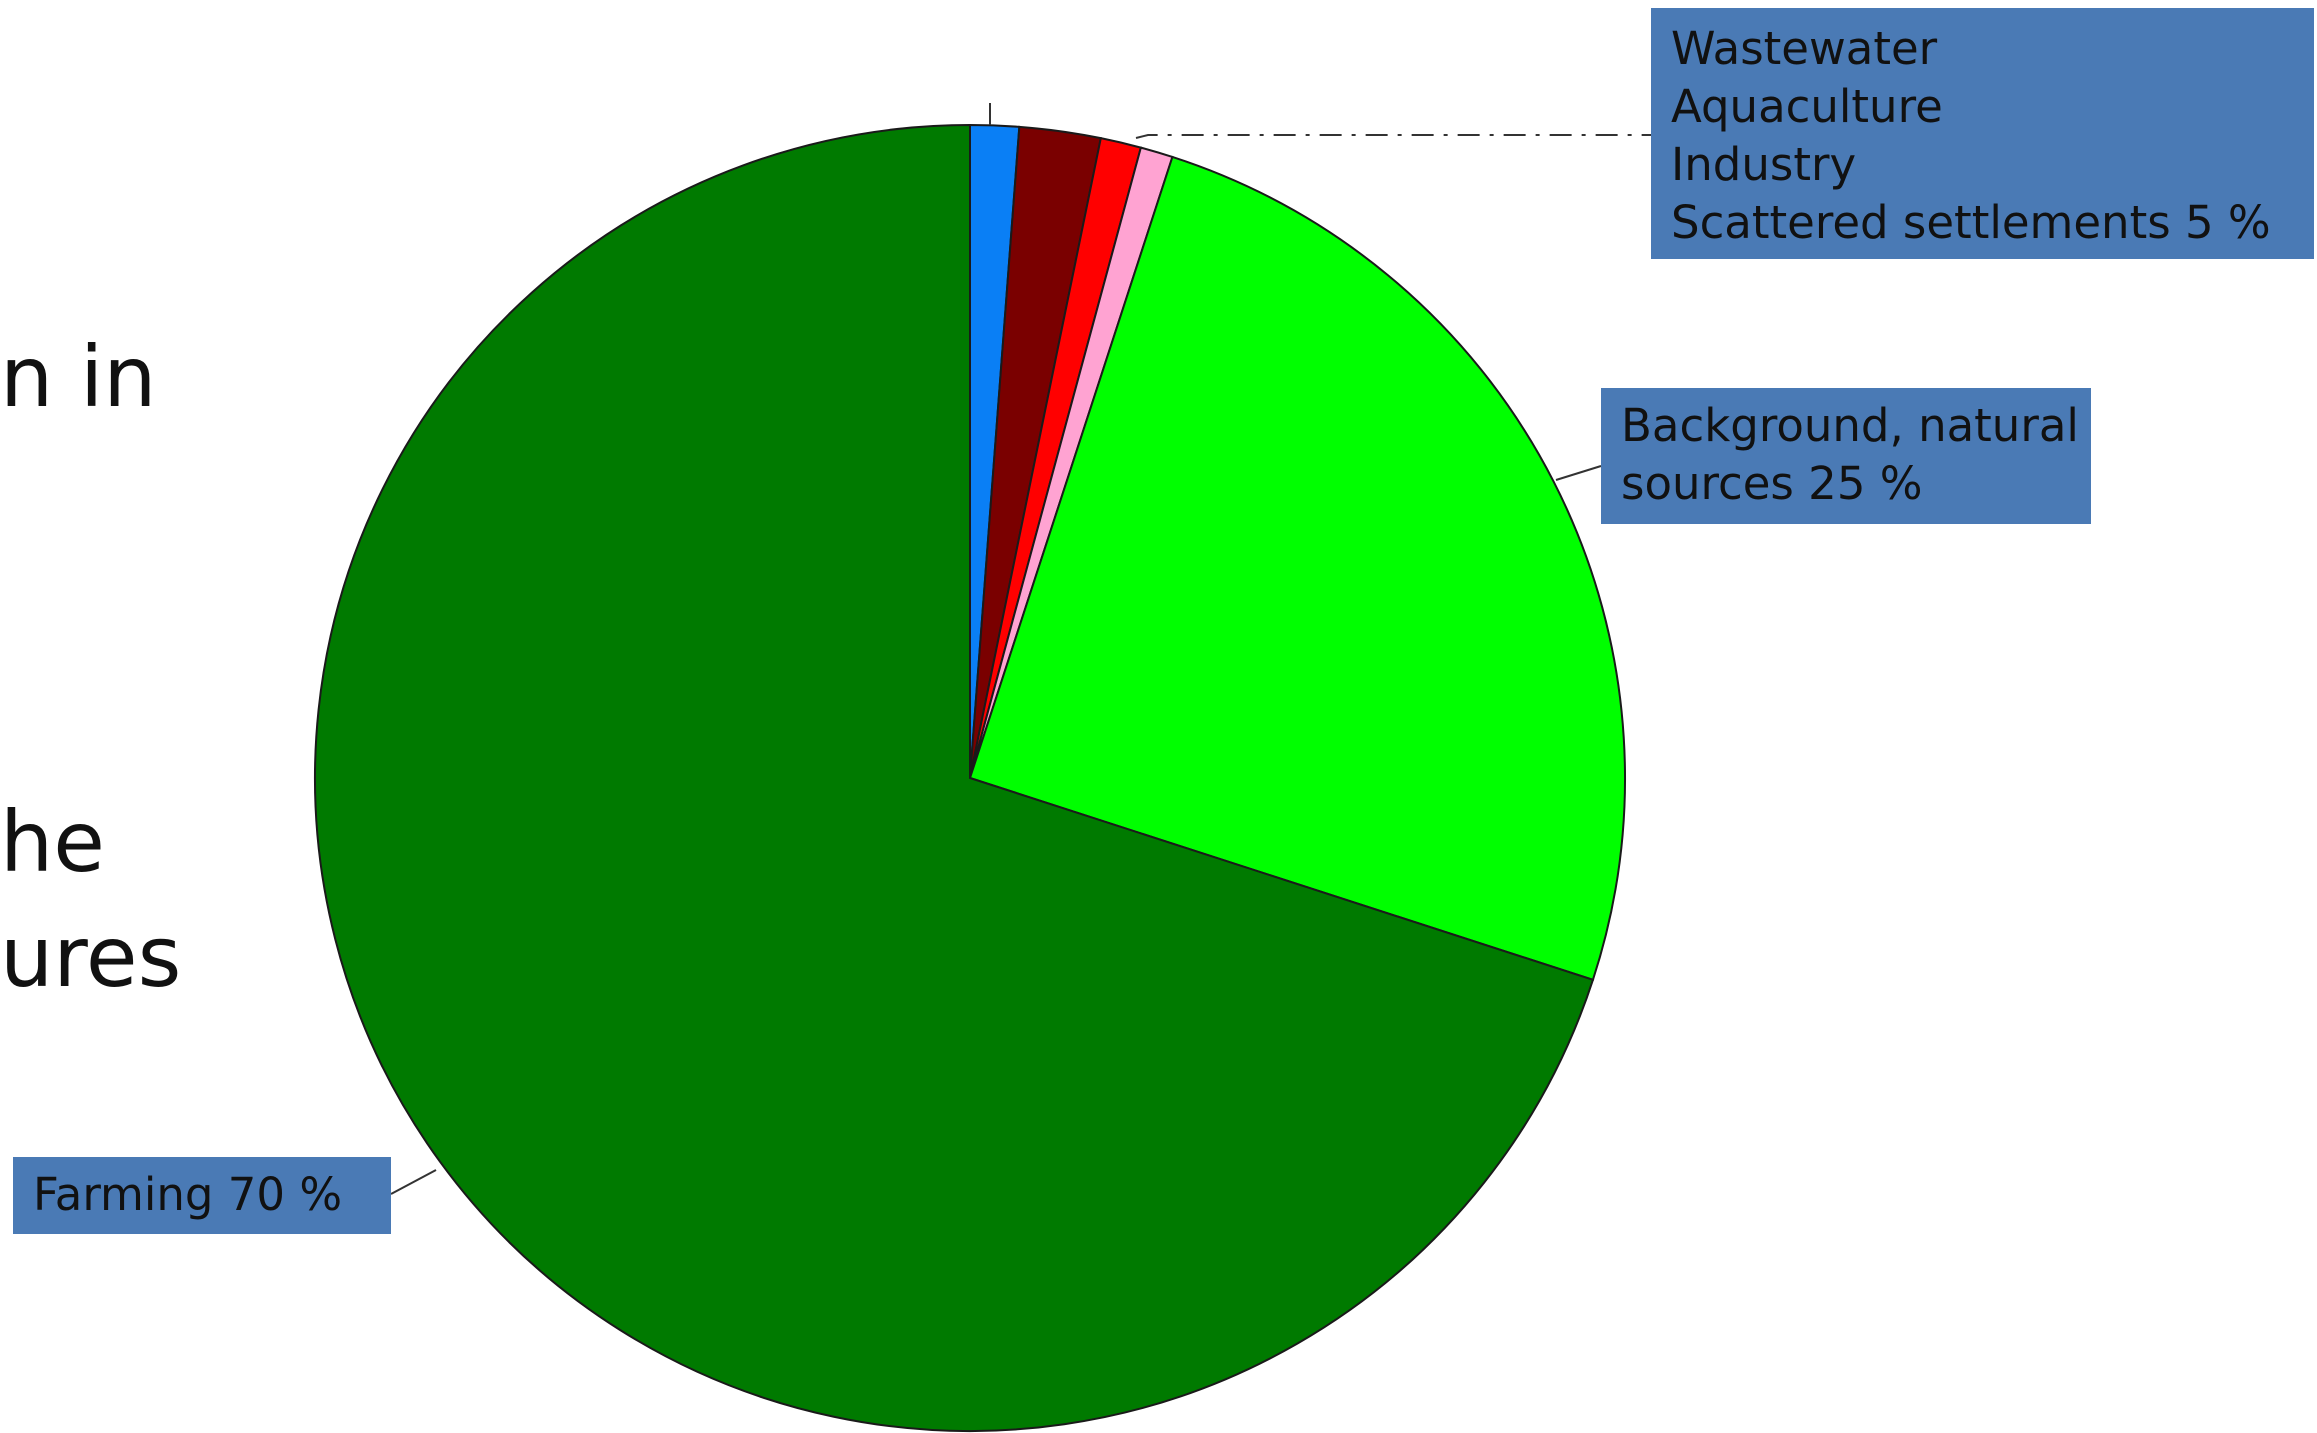  I want to click on leader-line-background, so click(1578, 473).